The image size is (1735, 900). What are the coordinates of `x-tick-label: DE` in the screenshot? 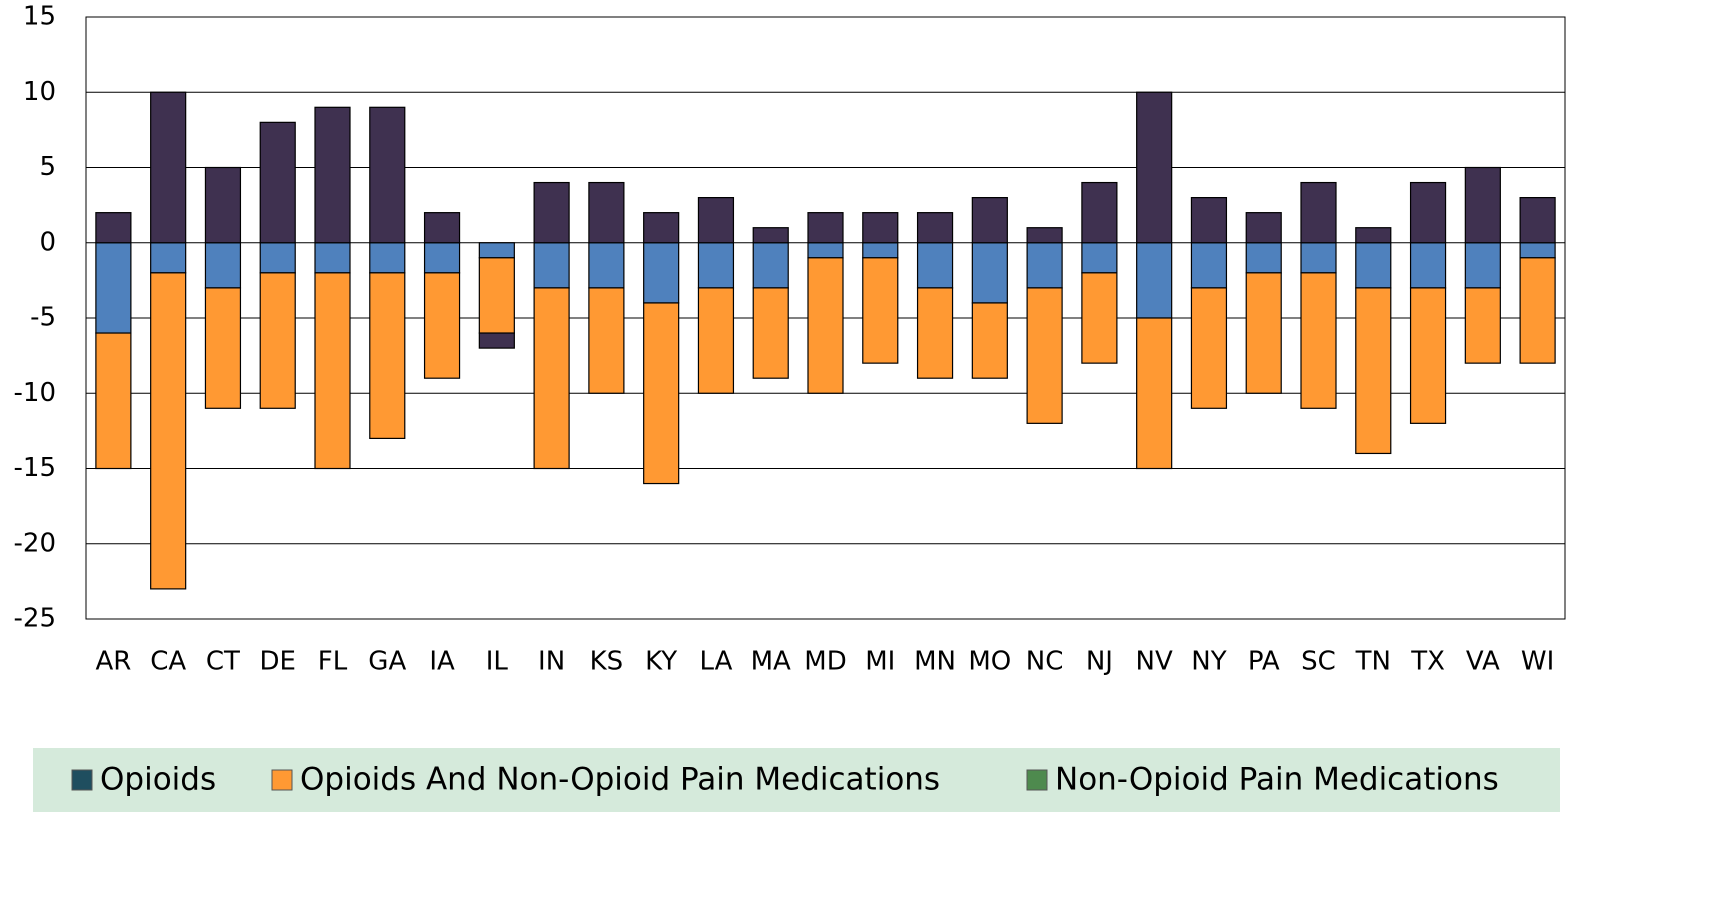 It's located at (277, 662).